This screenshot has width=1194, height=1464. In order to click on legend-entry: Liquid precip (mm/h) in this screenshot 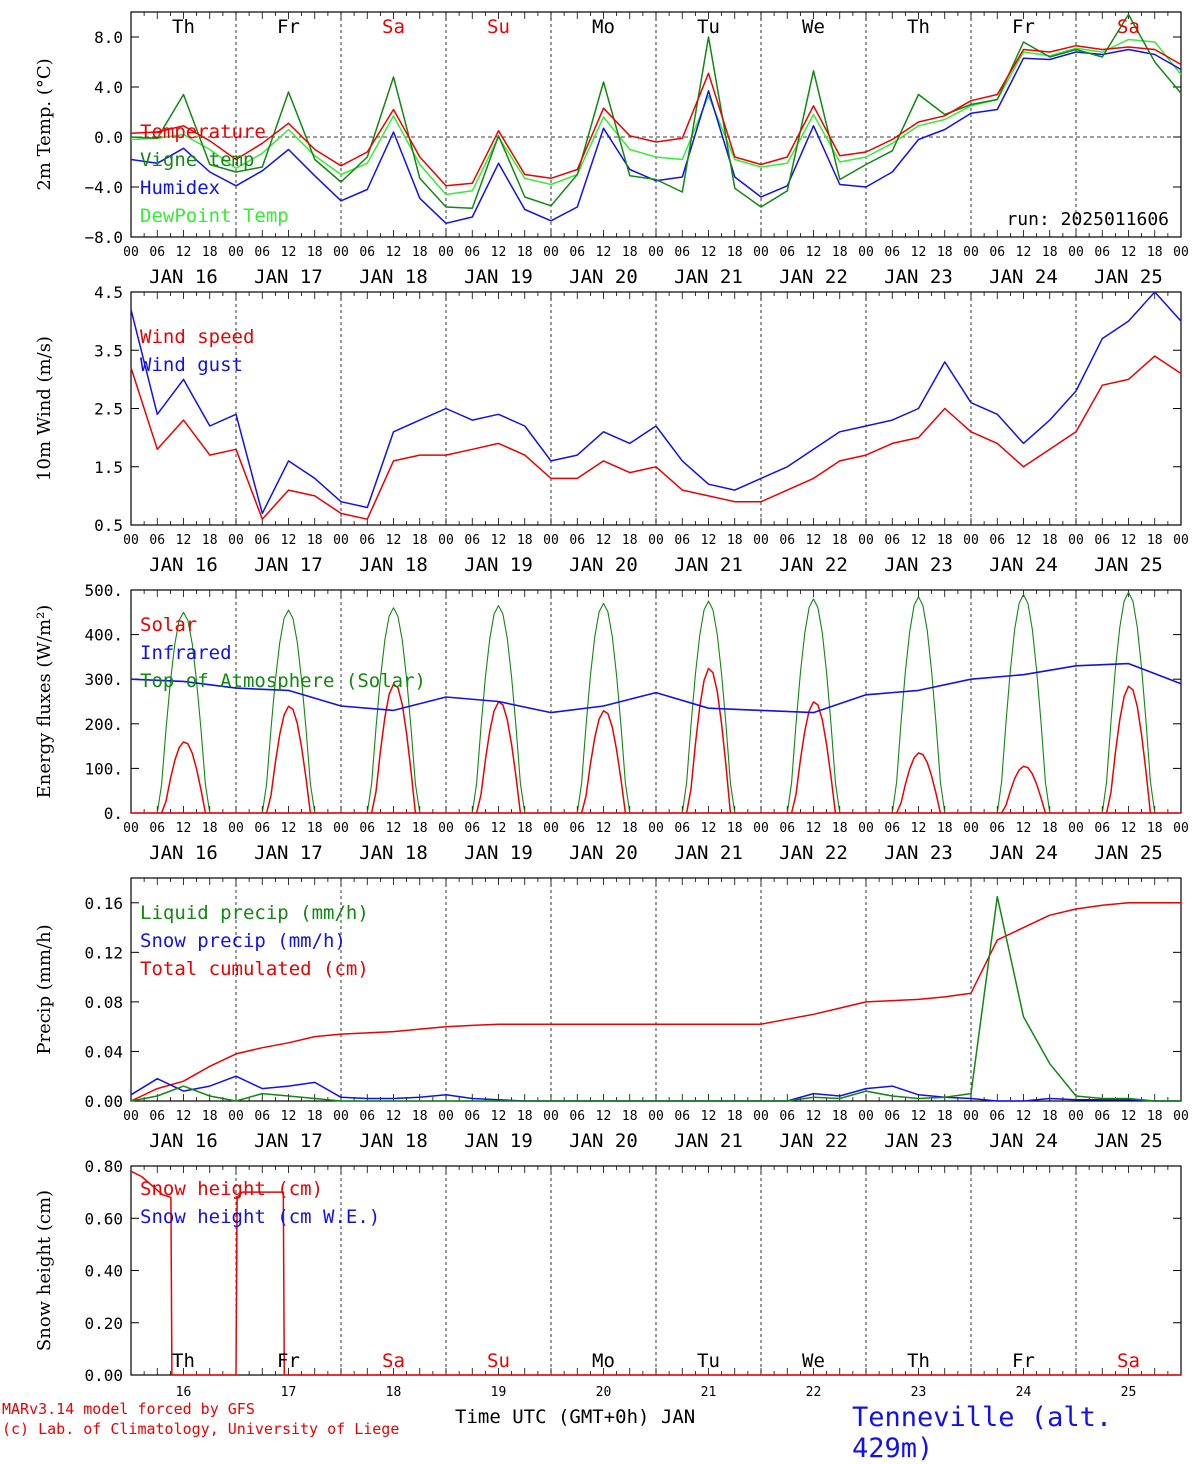, I will do `click(254, 913)`.